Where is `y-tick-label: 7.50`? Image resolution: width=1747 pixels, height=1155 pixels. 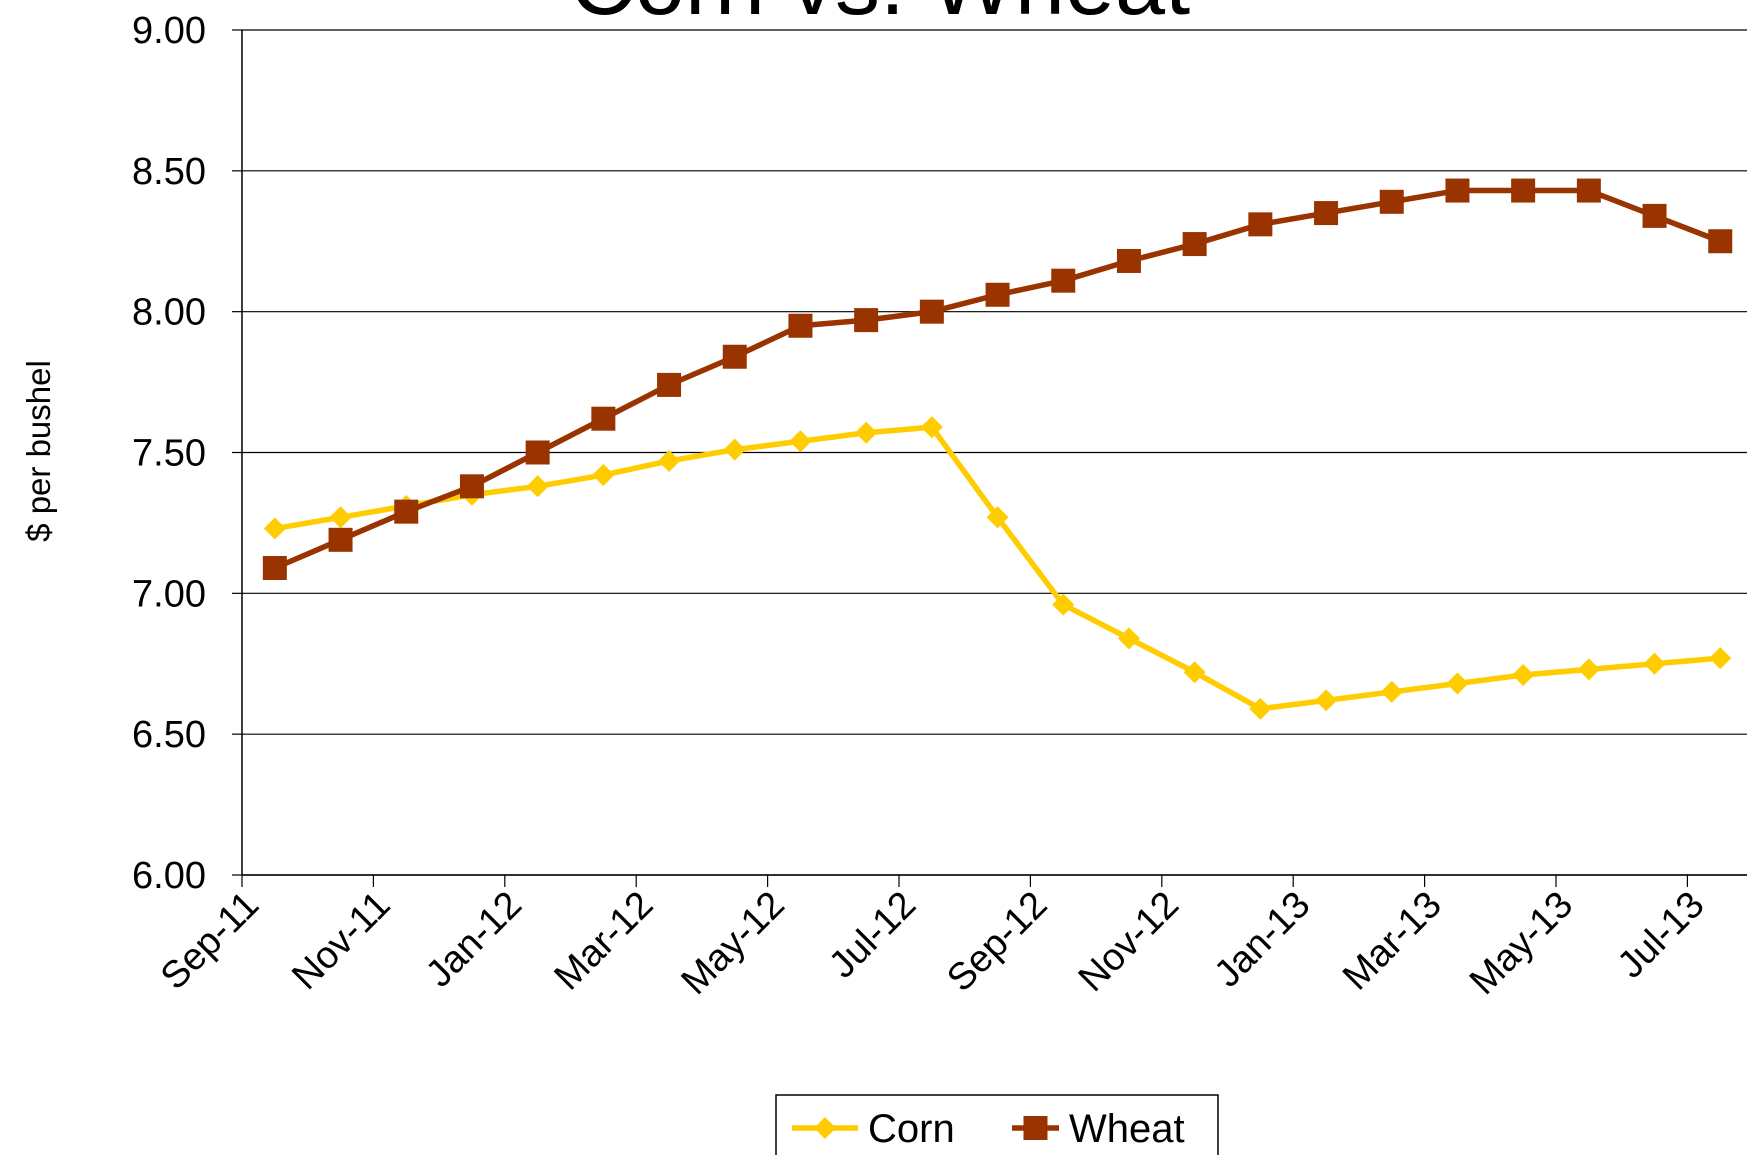
y-tick-label: 7.50 is located at coordinates (169, 454).